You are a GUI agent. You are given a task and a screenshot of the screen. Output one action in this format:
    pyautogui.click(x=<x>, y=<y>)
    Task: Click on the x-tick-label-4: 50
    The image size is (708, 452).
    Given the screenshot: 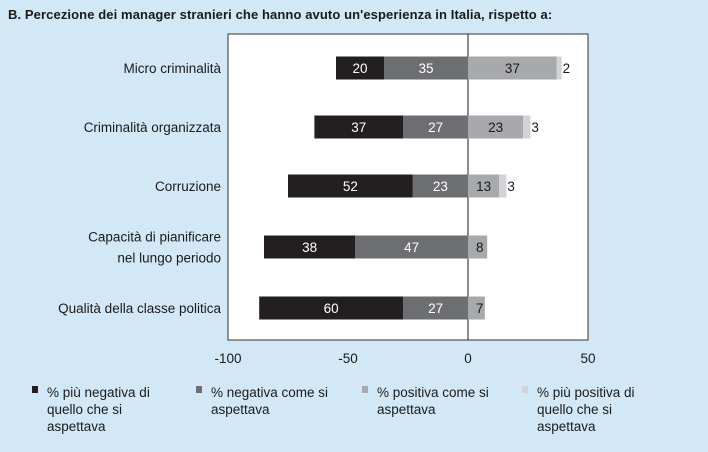 What is the action you would take?
    pyautogui.click(x=587, y=358)
    